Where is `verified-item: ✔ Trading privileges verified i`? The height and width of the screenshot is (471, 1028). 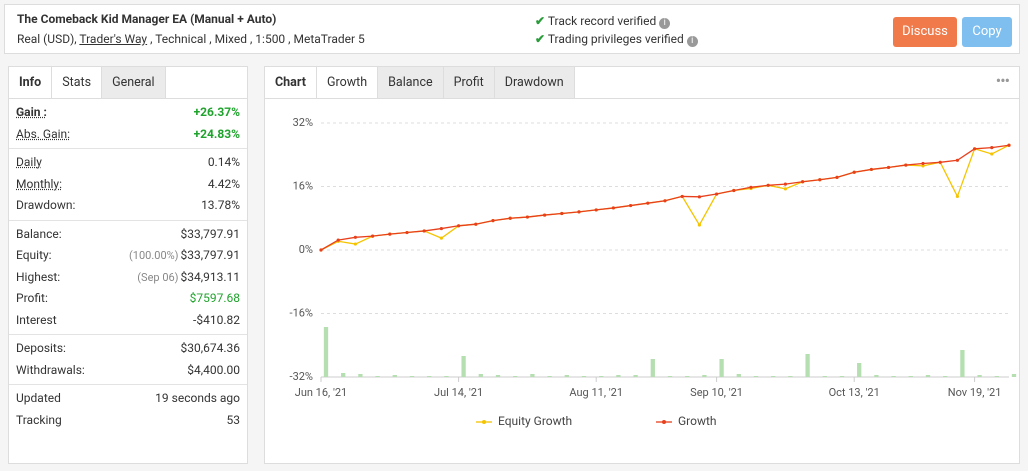 verified-item: ✔ Trading privileges verified i is located at coordinates (616, 39).